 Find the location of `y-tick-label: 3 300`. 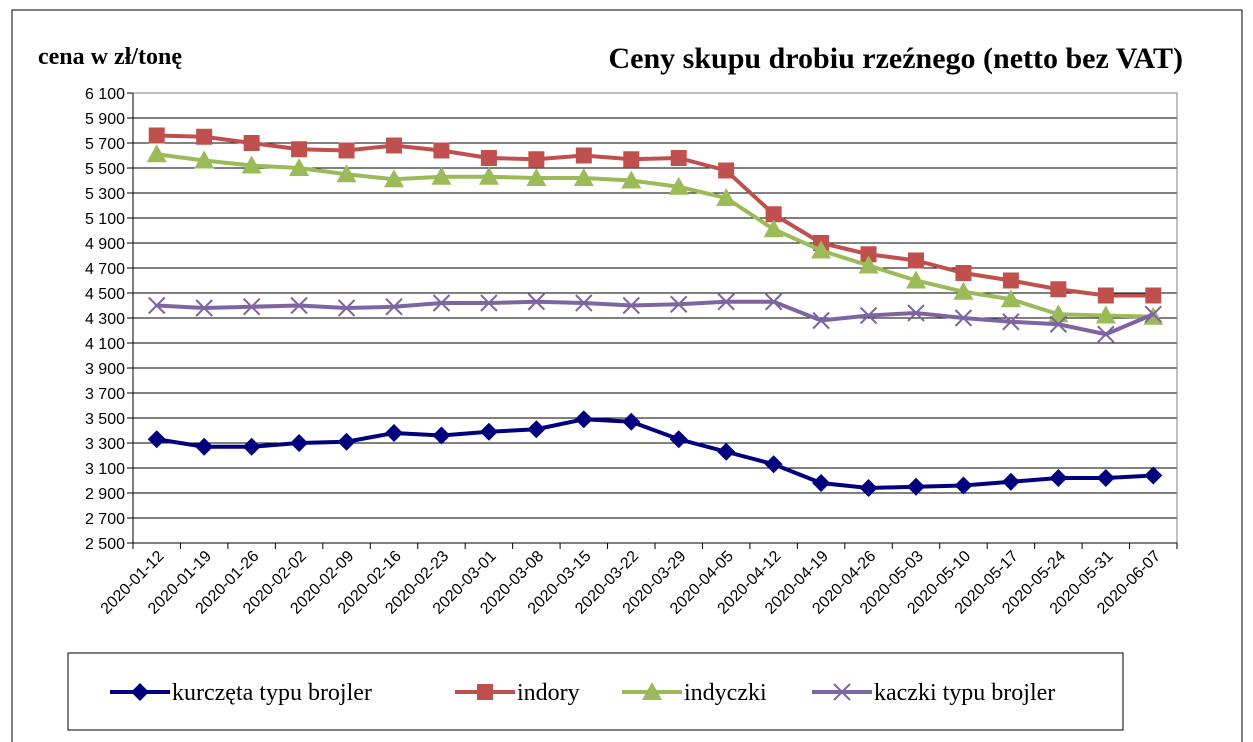

y-tick-label: 3 300 is located at coordinates (105, 444).